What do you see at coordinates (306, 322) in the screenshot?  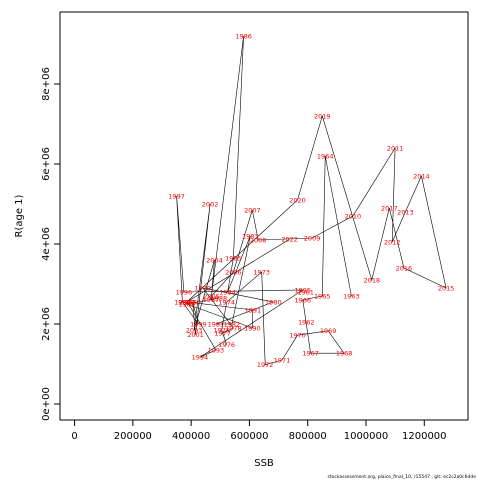 I see `year-label-1962: 1962` at bounding box center [306, 322].